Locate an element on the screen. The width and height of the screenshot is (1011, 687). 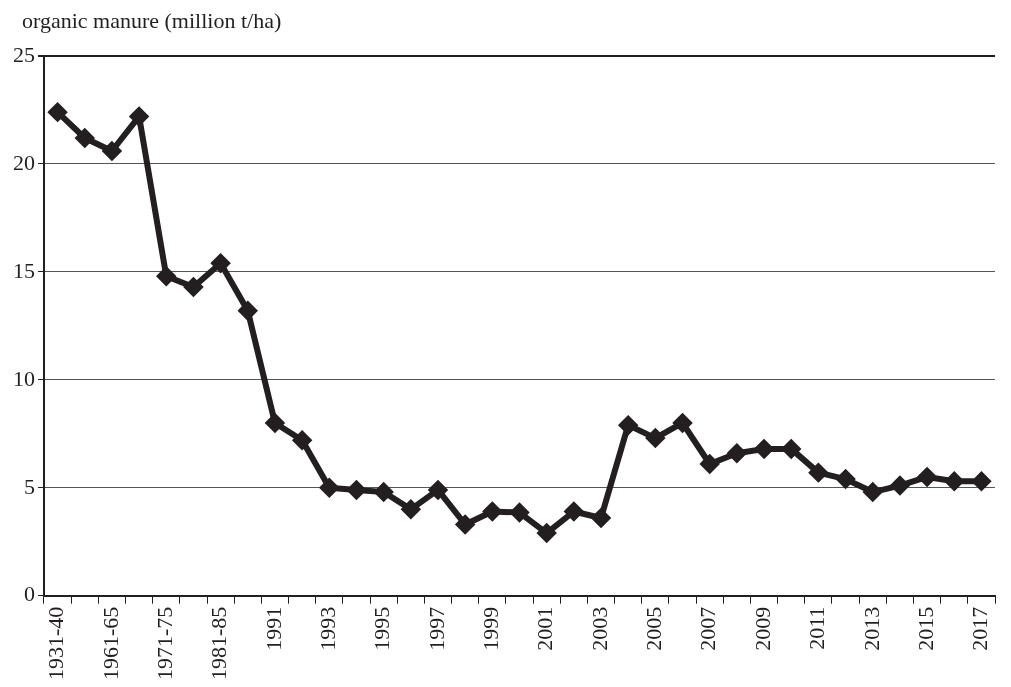
x-tick-label: 1991 is located at coordinates (273, 628).